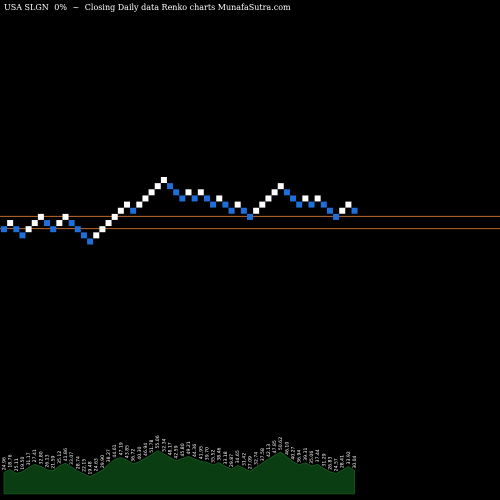  Describe the element at coordinates (275, 446) in the screenshot. I see `volume-label: 47.85` at that location.